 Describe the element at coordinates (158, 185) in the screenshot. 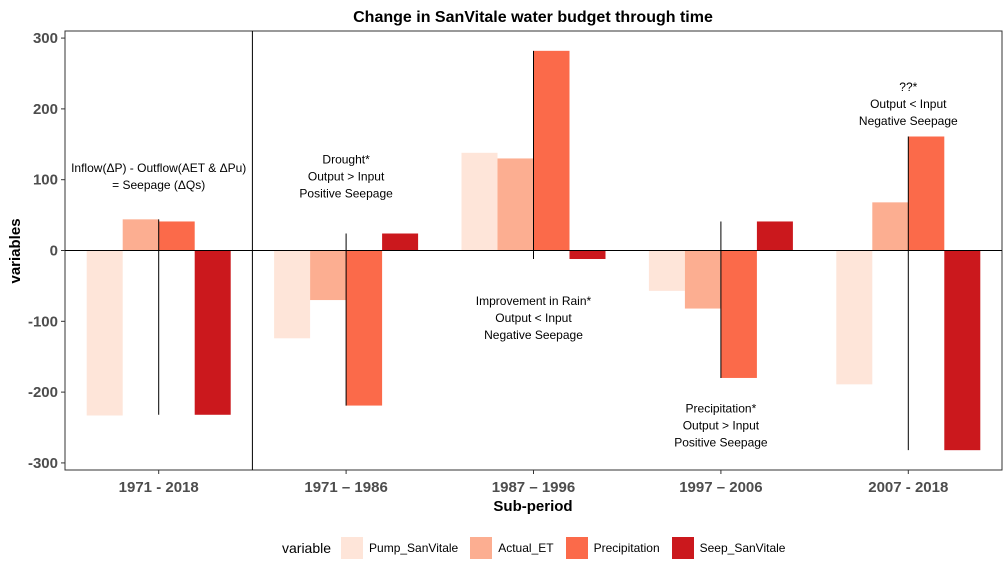

I see `annotation-text-0: = Seepage (ΔQs)` at that location.